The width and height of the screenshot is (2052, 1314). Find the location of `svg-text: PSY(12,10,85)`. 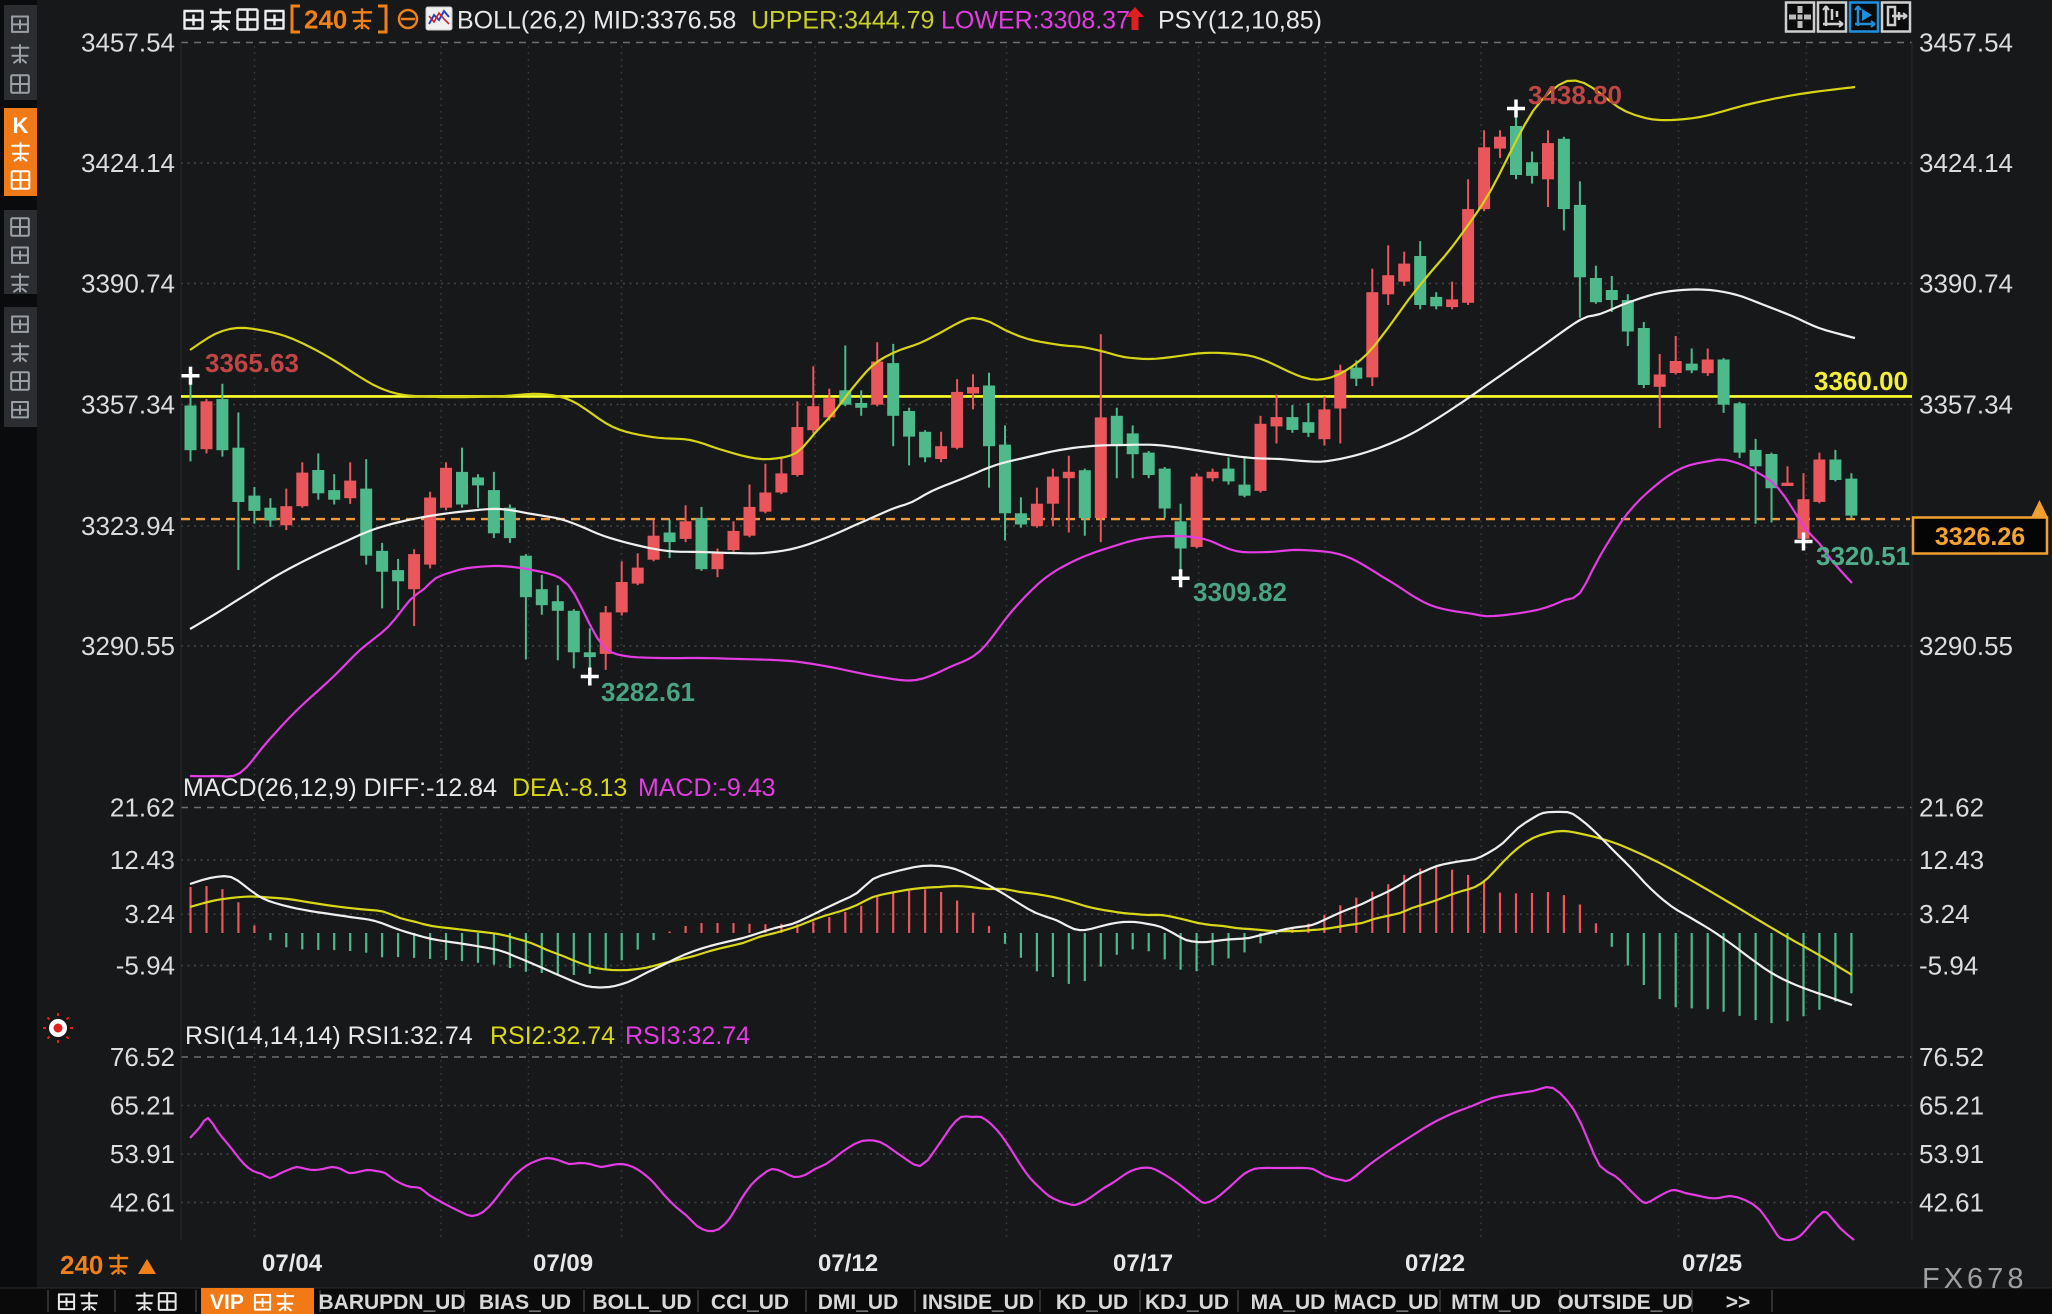

svg-text: PSY(12,10,85) is located at coordinates (1240, 21).